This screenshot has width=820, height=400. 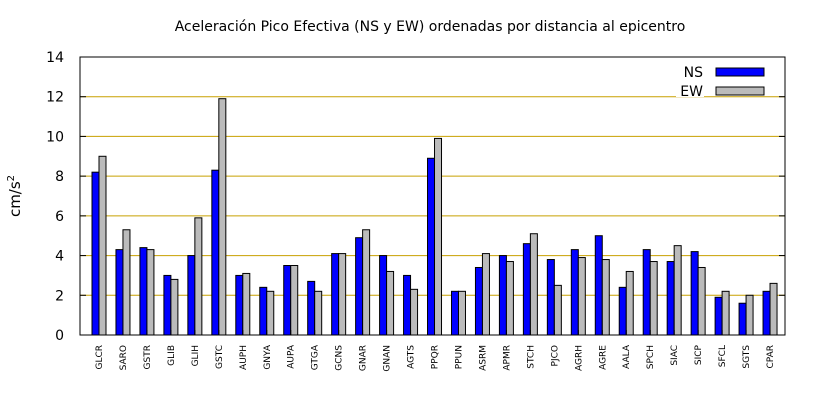 What do you see at coordinates (603, 357) in the screenshot?
I see `x-tick-label: AGRE` at bounding box center [603, 357].